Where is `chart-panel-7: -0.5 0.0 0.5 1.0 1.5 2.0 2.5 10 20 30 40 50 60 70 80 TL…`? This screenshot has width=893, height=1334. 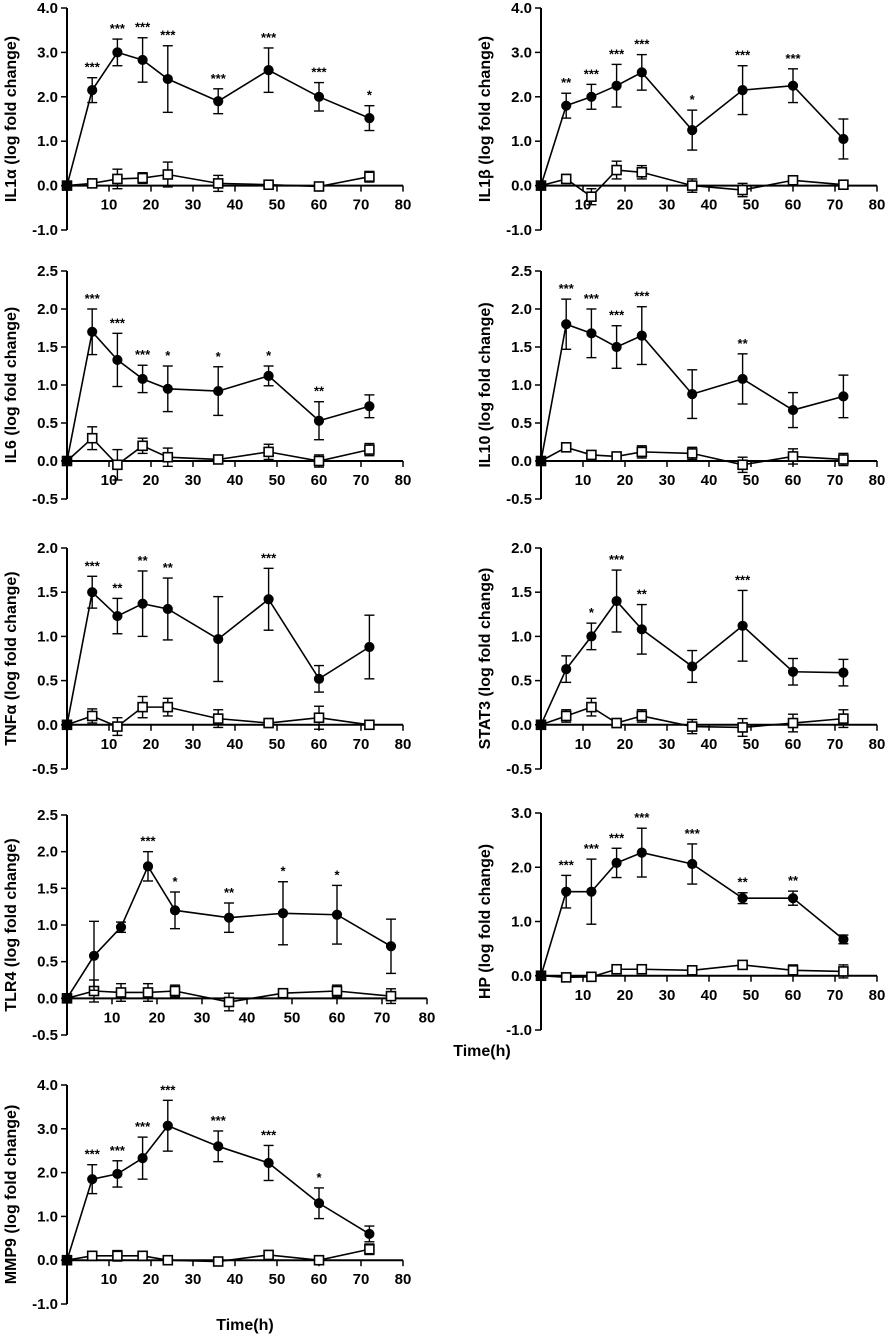
chart-panel-7: -0.5 0.0 0.5 1.0 1.5 2.0 2.5 10 20 30 40 50 60 70 80 TL… is located at coordinates (219, 925).